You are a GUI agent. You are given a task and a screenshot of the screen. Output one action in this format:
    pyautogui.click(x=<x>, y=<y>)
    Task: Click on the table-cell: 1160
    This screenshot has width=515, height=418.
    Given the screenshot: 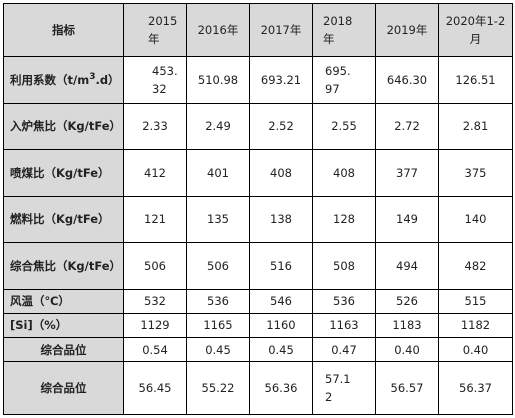 What is the action you would take?
    pyautogui.click(x=281, y=325)
    